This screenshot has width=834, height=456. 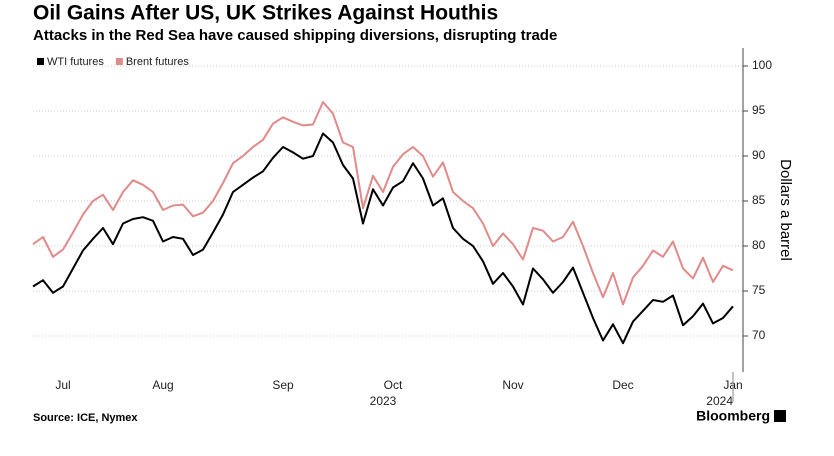 I want to click on legend-label: WTI futures, so click(x=75, y=62).